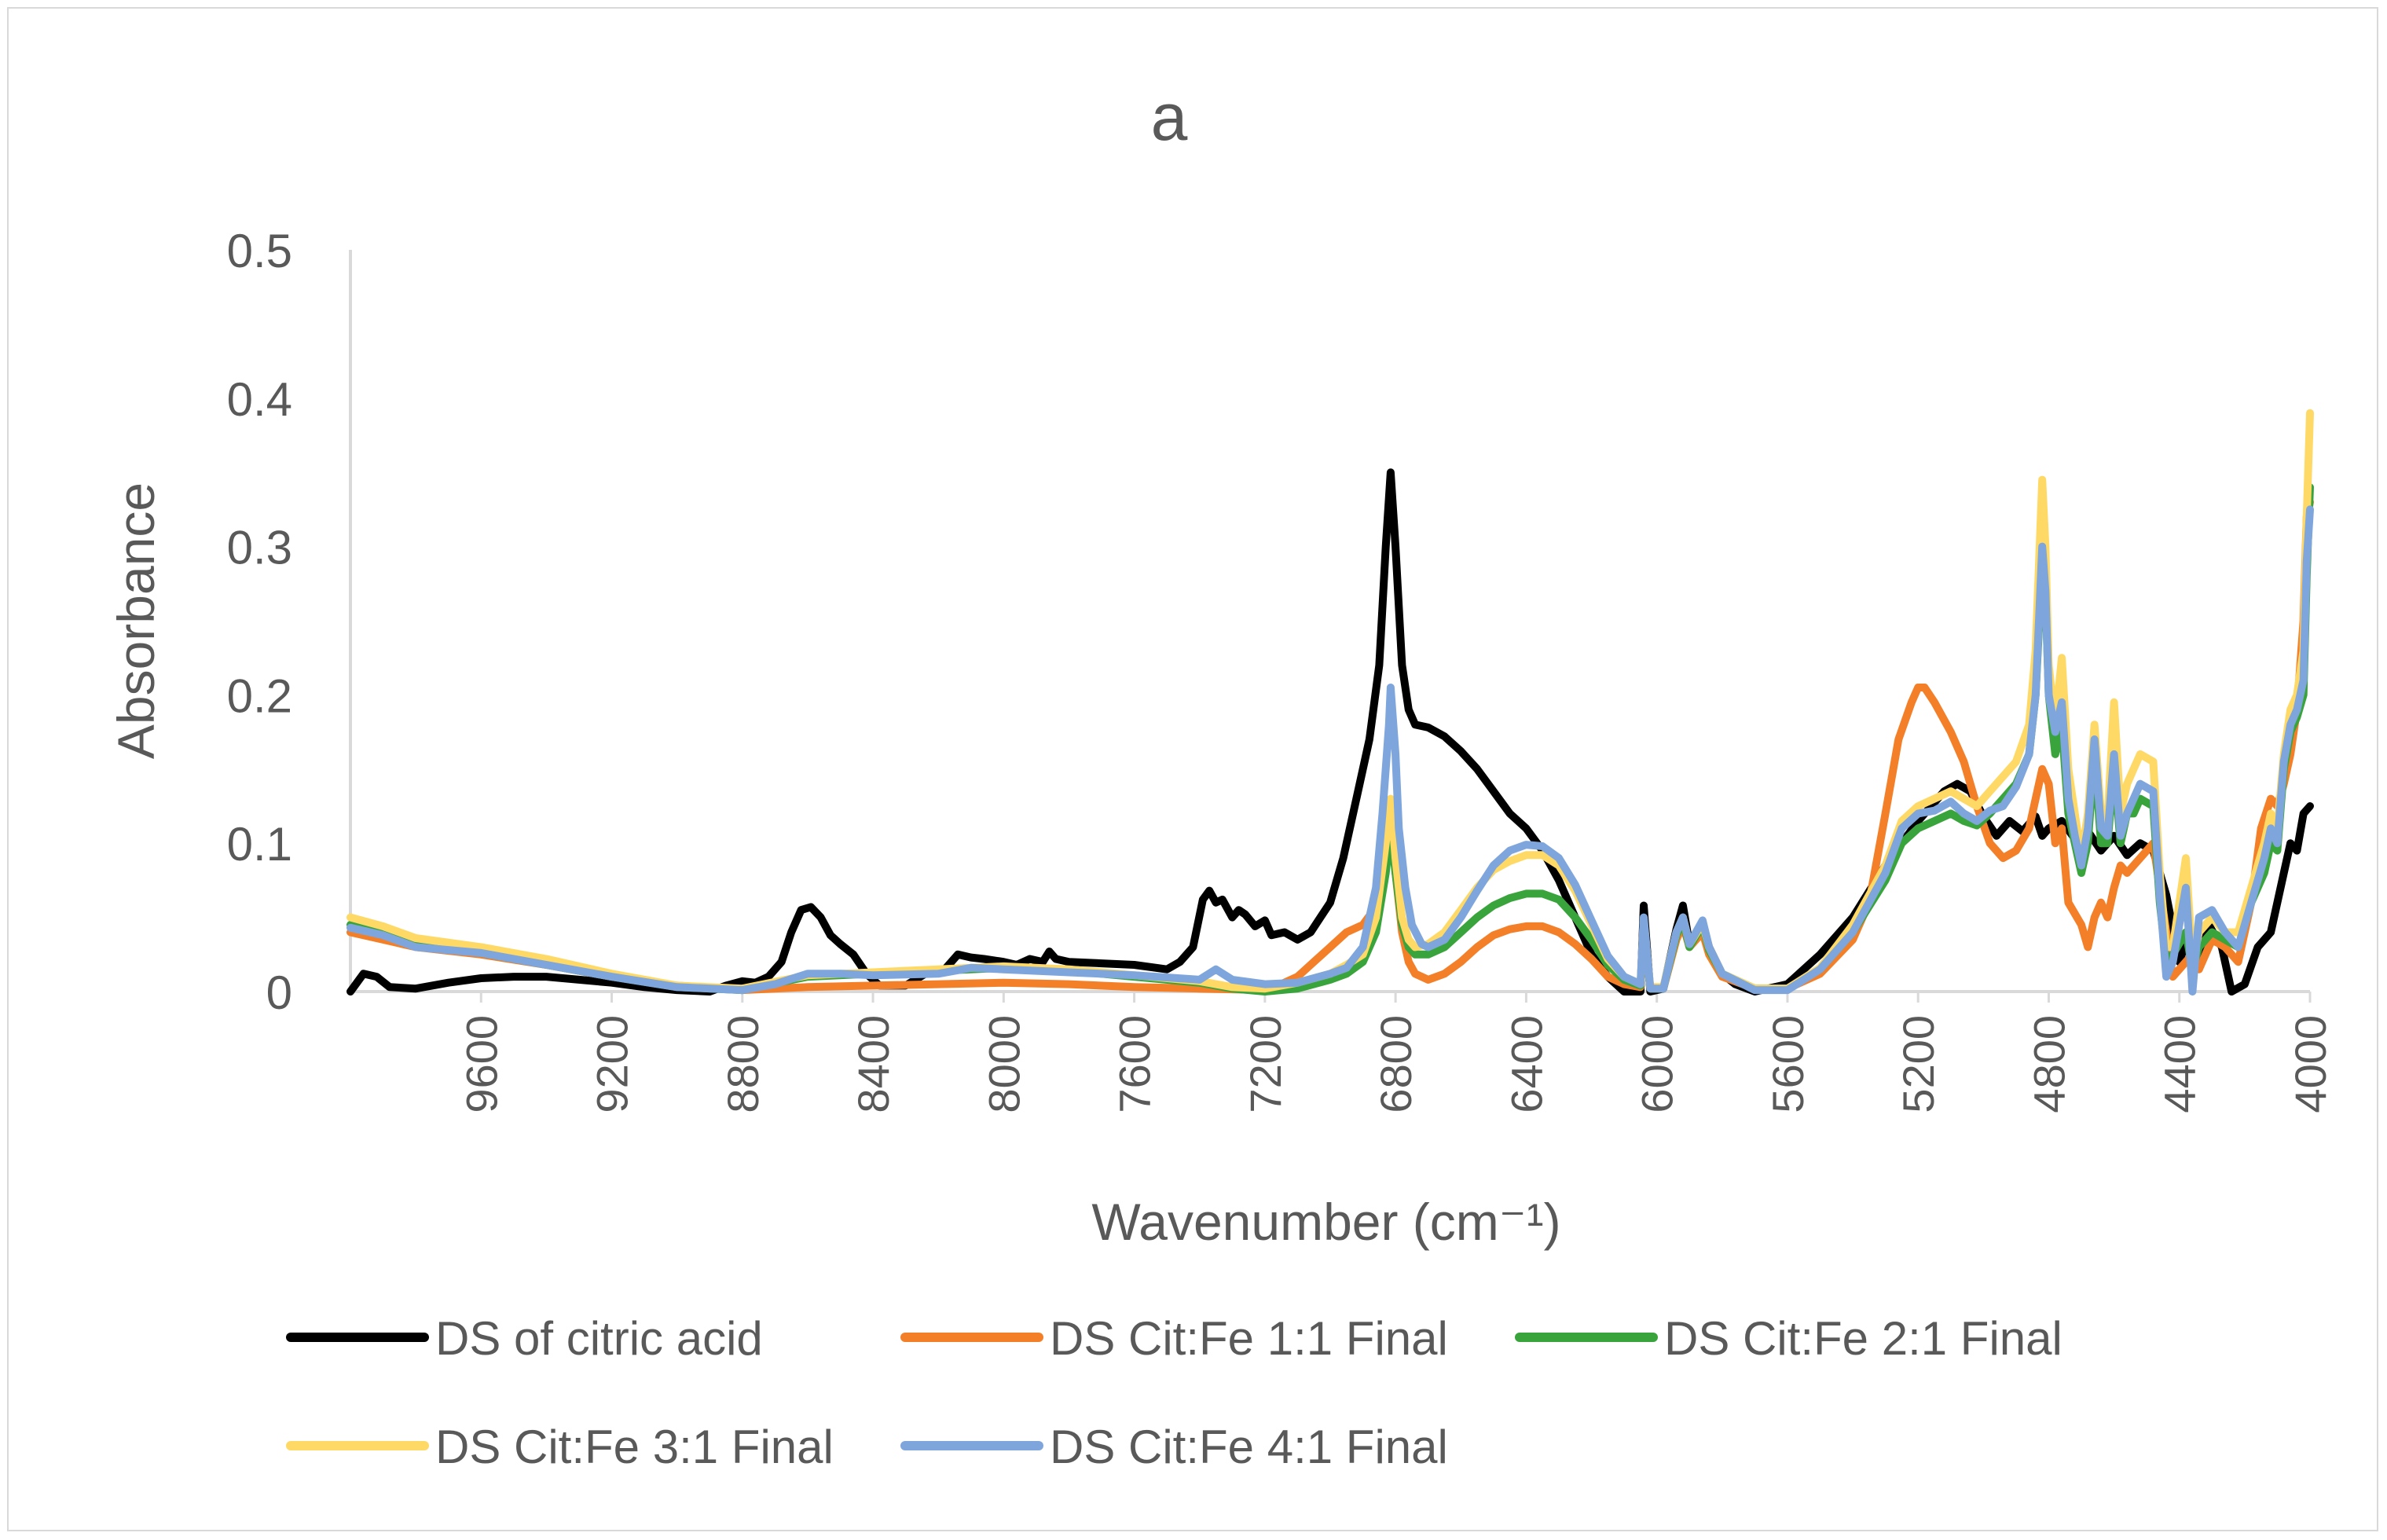 Image resolution: width=2387 pixels, height=1540 pixels. I want to click on x-tick-label: 4400, so click(2180, 1064).